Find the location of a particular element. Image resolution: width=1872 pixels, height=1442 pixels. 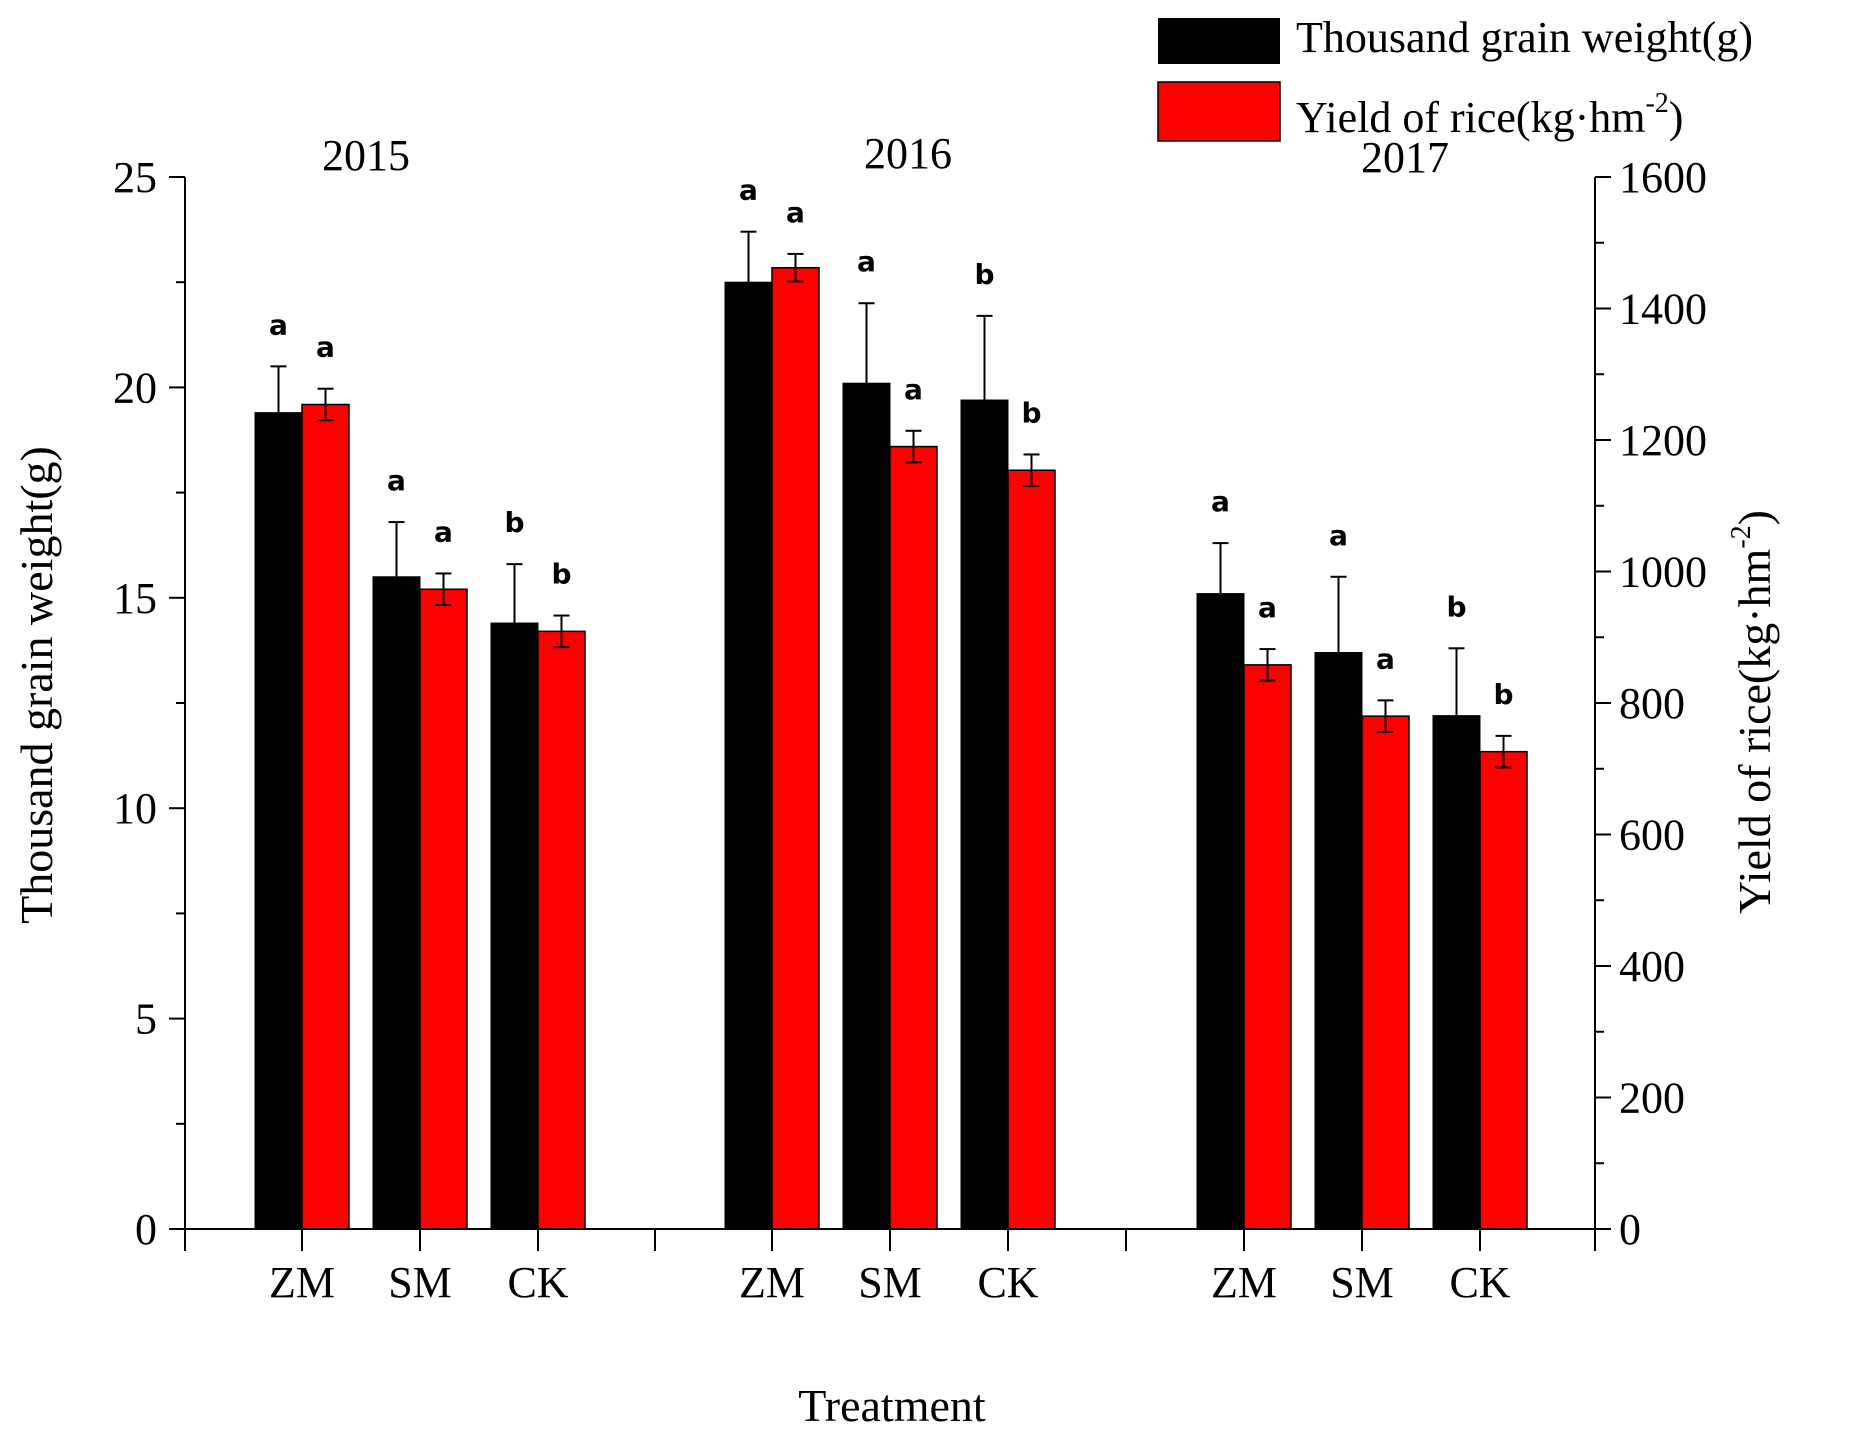

bar-grain-weight-2015-SM is located at coordinates (396, 903).